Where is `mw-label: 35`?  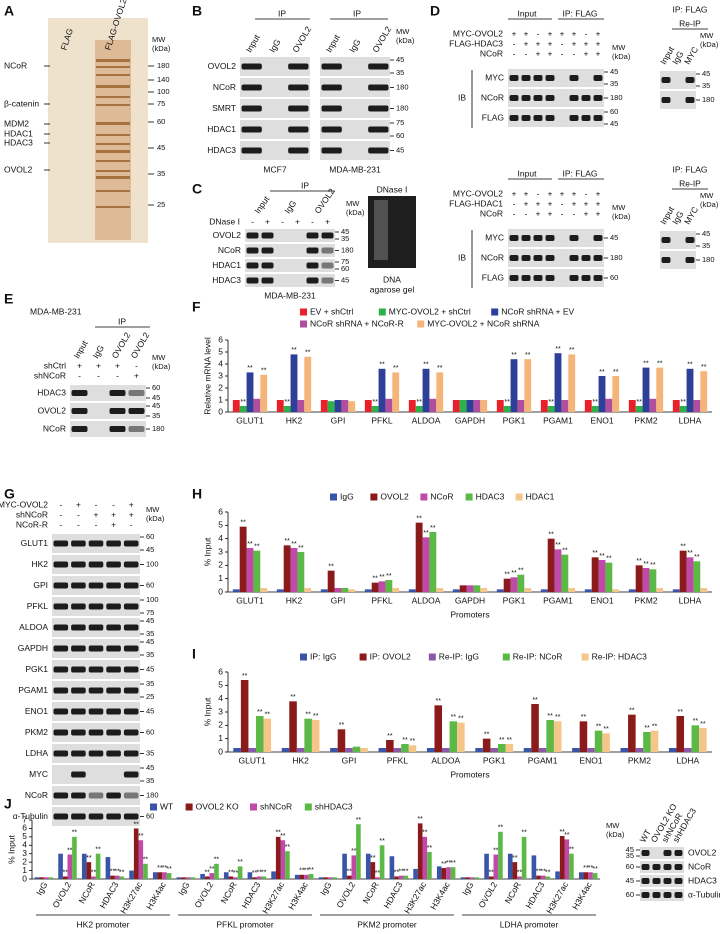
mw-label: 35 is located at coordinates (150, 654).